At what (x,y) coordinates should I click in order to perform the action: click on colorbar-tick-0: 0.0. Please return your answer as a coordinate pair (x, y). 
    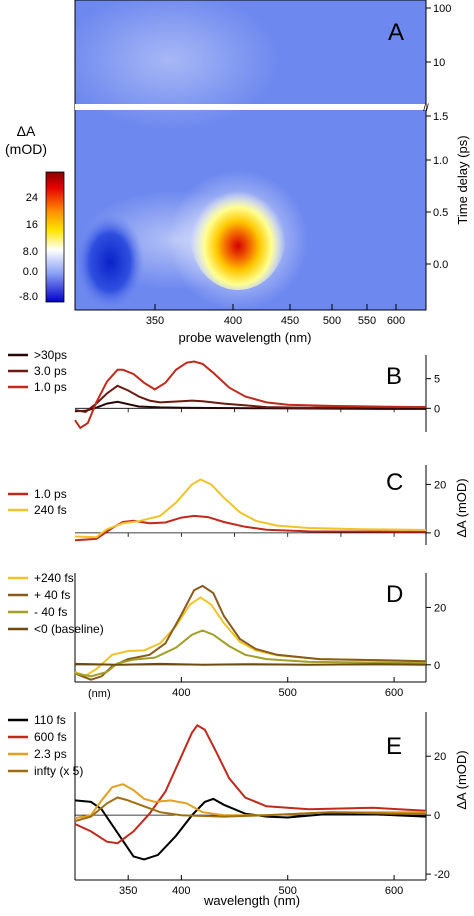
    Looking at the image, I should click on (30, 272).